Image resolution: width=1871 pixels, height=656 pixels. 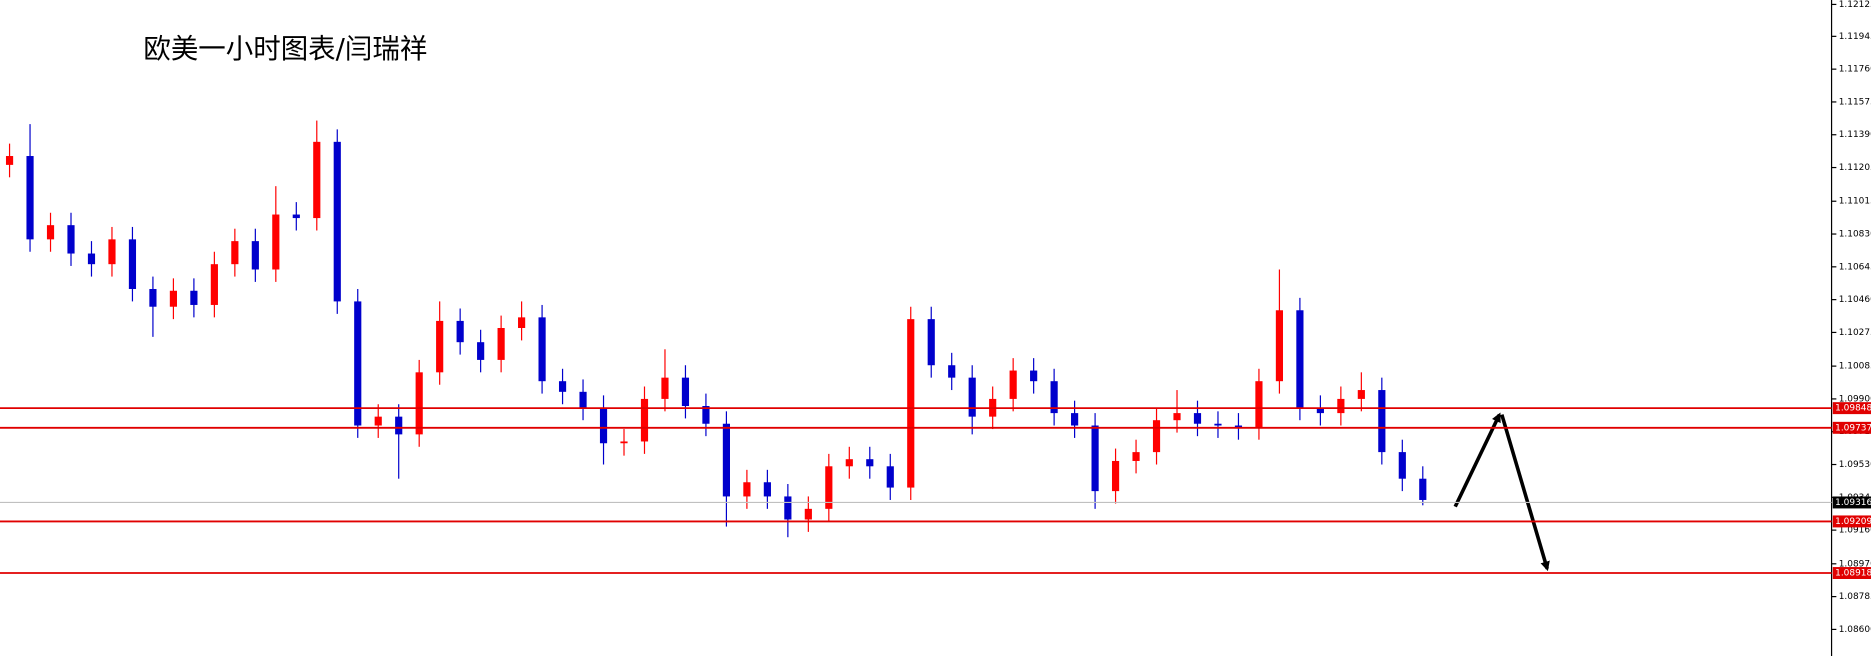 What do you see at coordinates (1855, 267) in the screenshot?
I see `y-tick-label: 1.10645` at bounding box center [1855, 267].